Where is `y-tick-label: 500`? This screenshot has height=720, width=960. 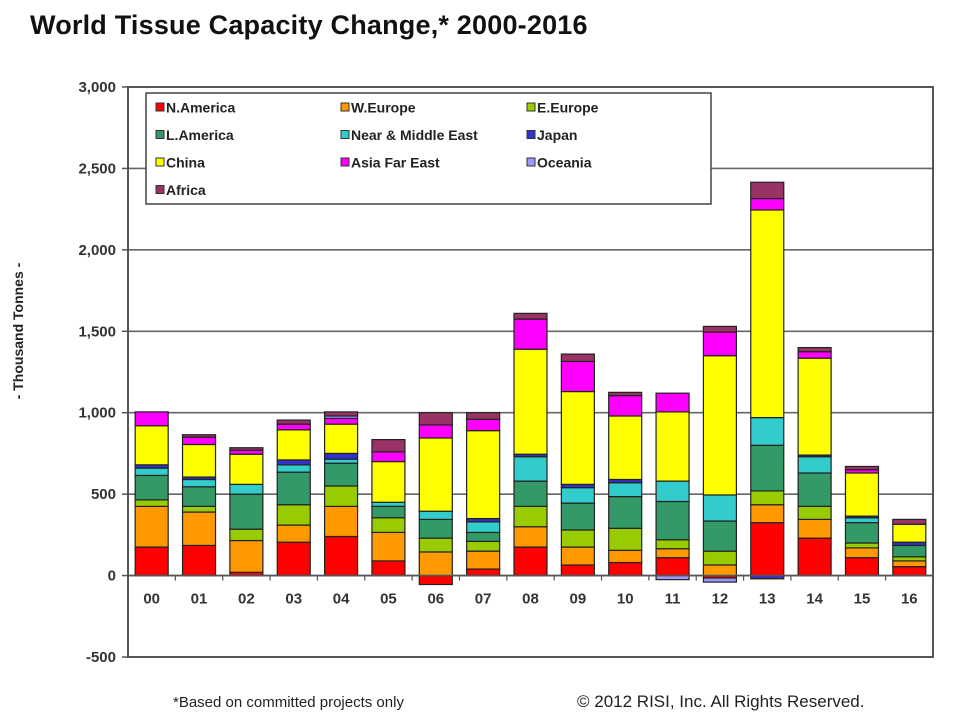
y-tick-label: 500 is located at coordinates (103, 494).